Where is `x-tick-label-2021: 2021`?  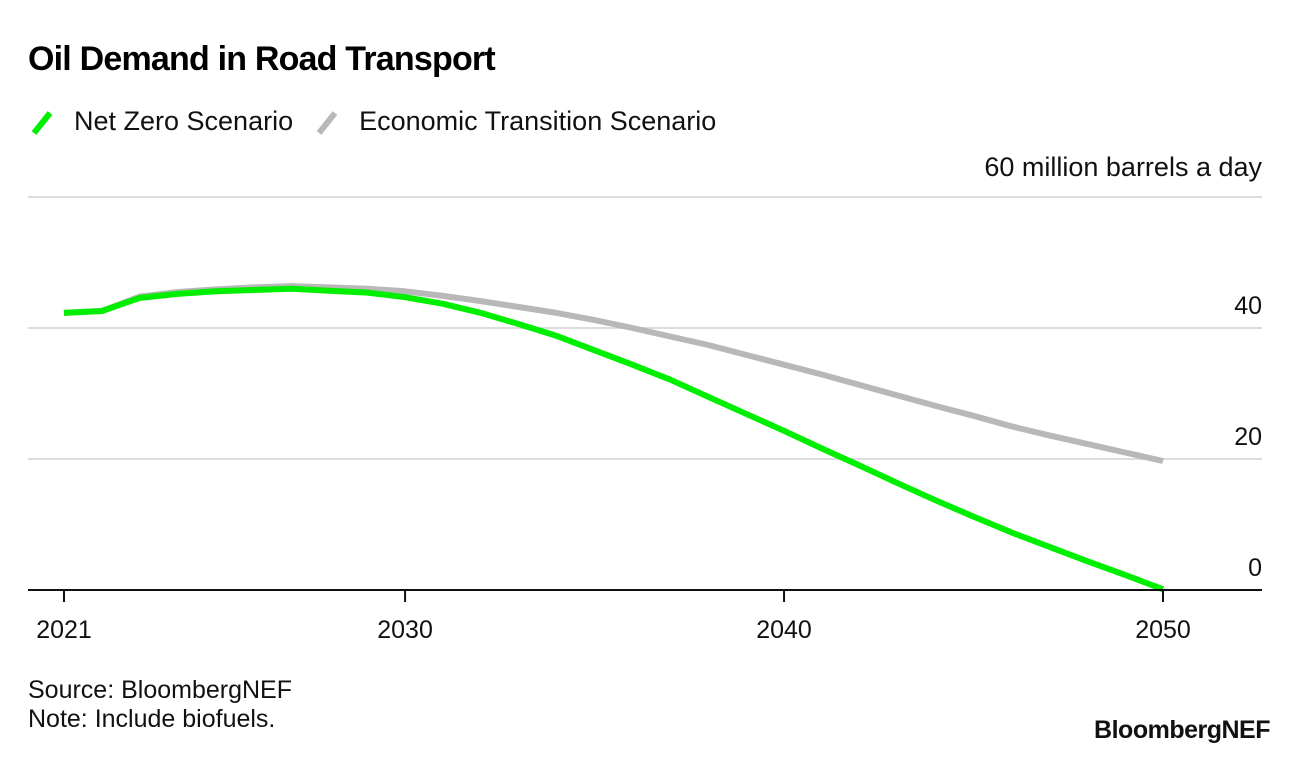
x-tick-label-2021: 2021 is located at coordinates (64, 630).